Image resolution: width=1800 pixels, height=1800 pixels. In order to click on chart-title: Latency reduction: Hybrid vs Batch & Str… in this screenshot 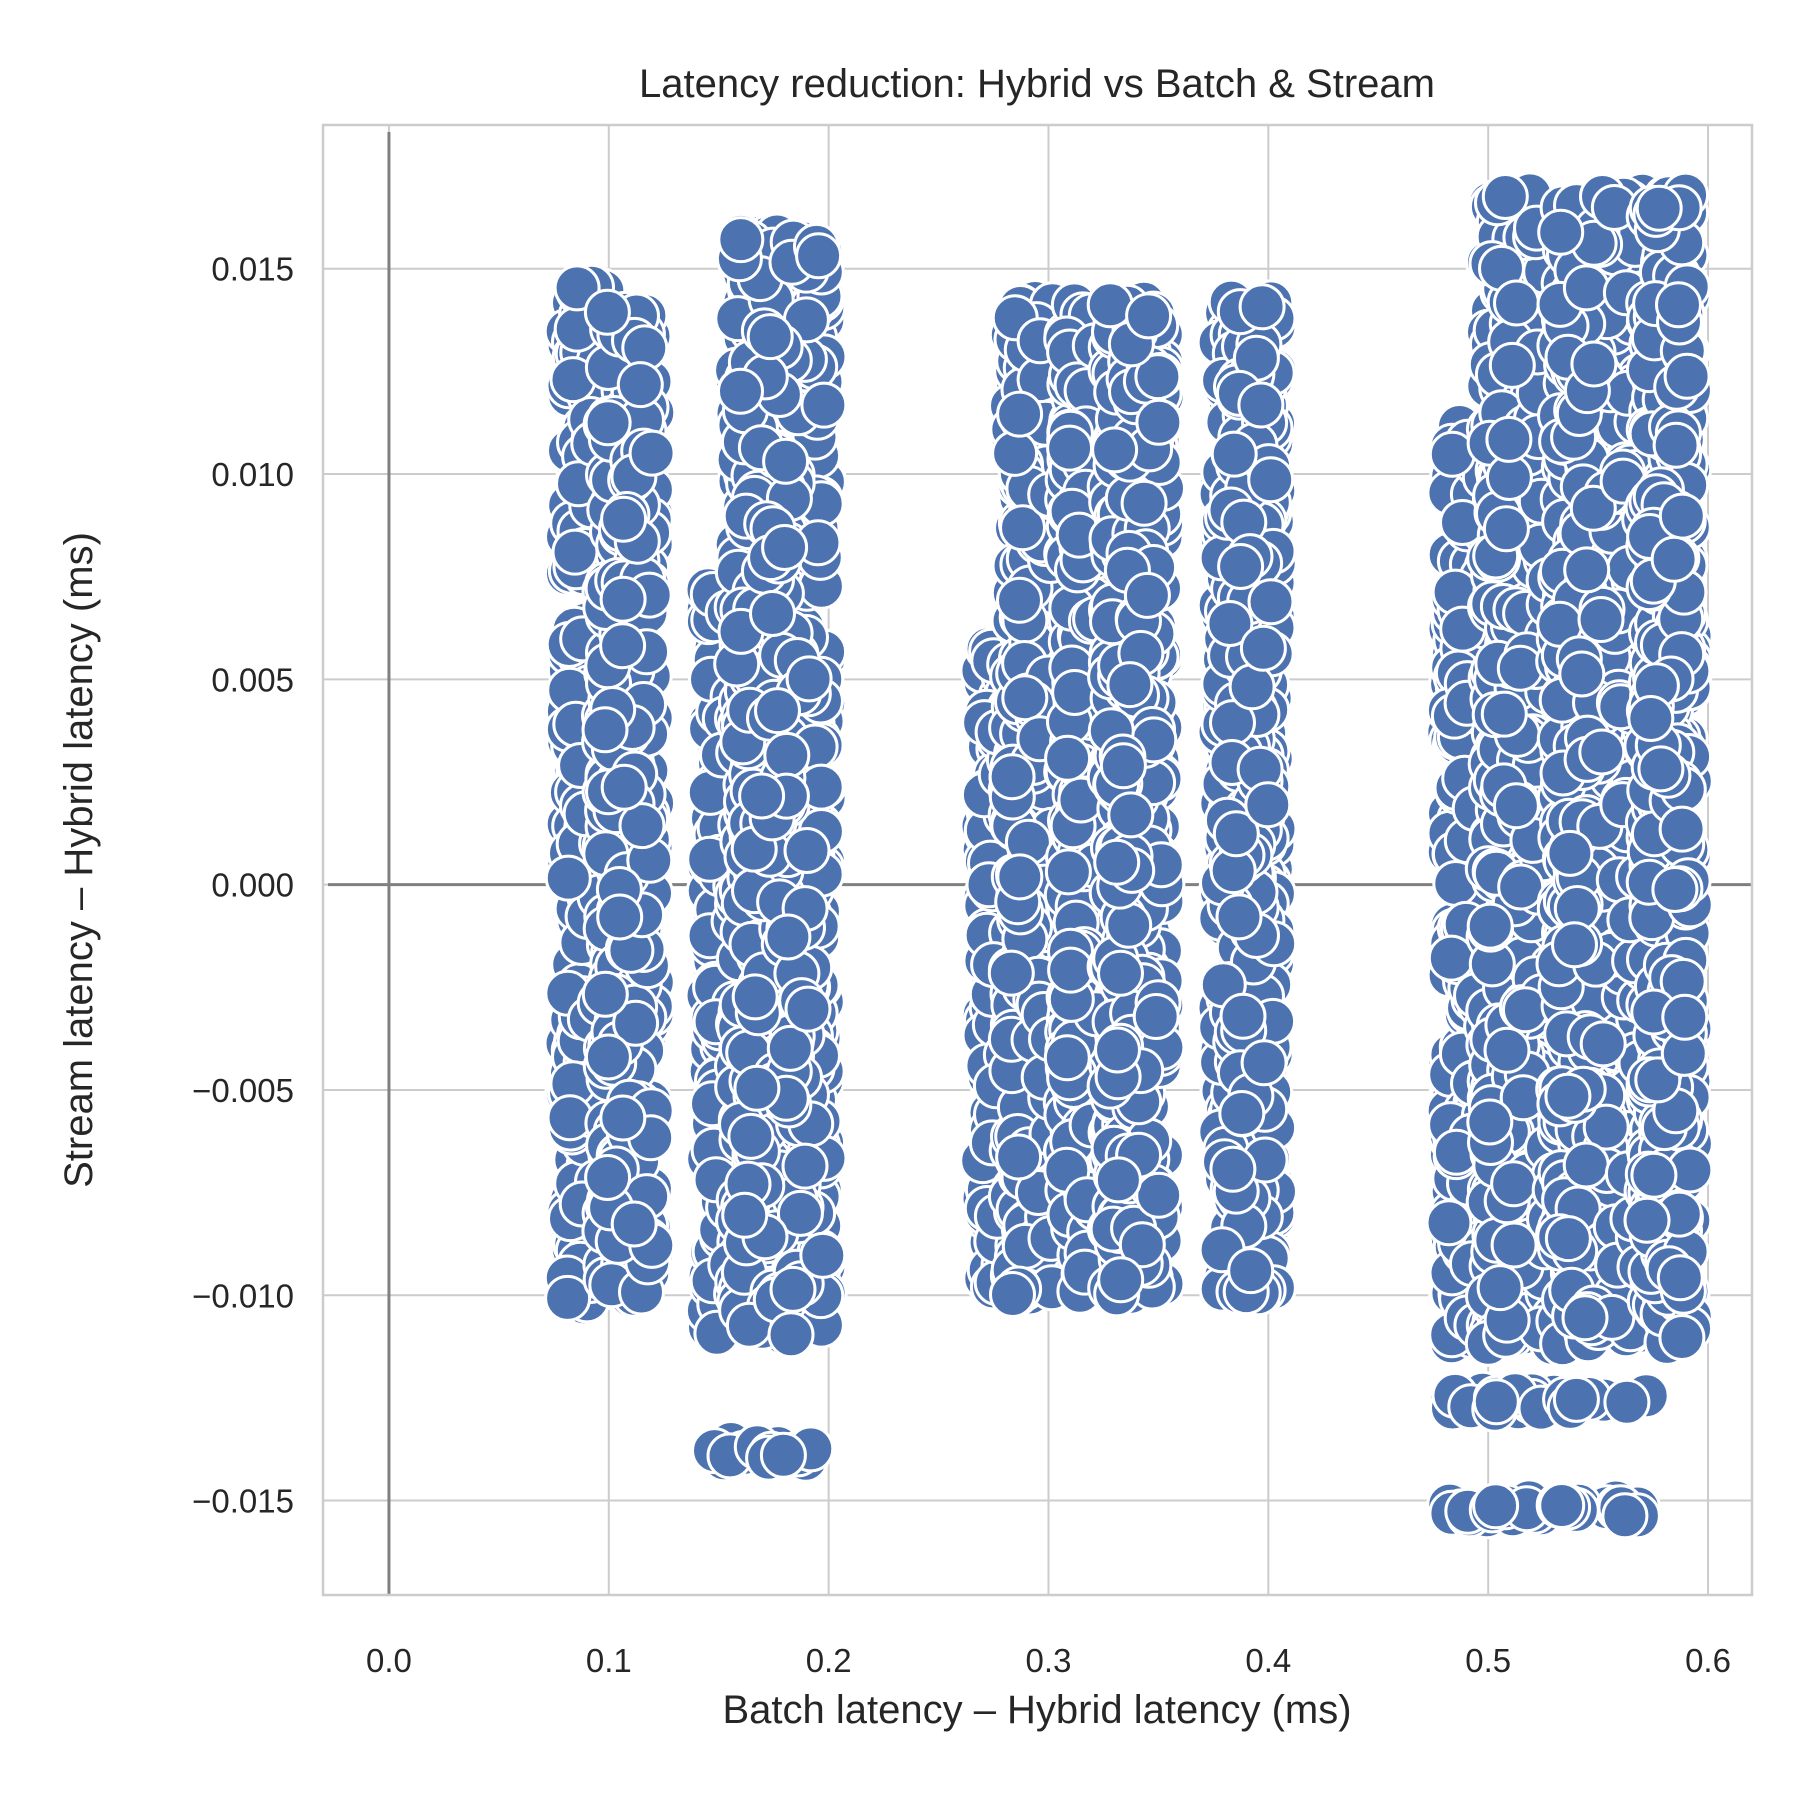, I will do `click(1037, 84)`.